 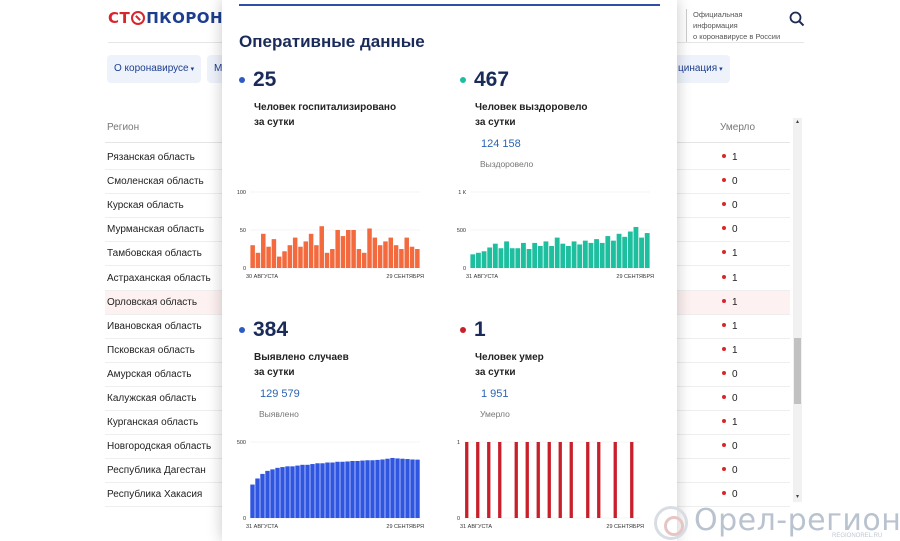 What do you see at coordinates (154, 69) in the screenshot?
I see `nav-about-coronavirus: О коронавирусе ▾` at bounding box center [154, 69].